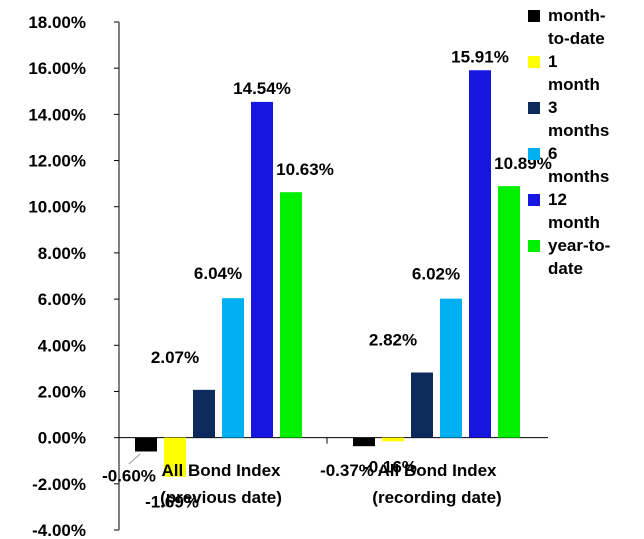 The image size is (644, 539). Describe the element at coordinates (579, 165) in the screenshot. I see `legend-label: 6 months` at that location.